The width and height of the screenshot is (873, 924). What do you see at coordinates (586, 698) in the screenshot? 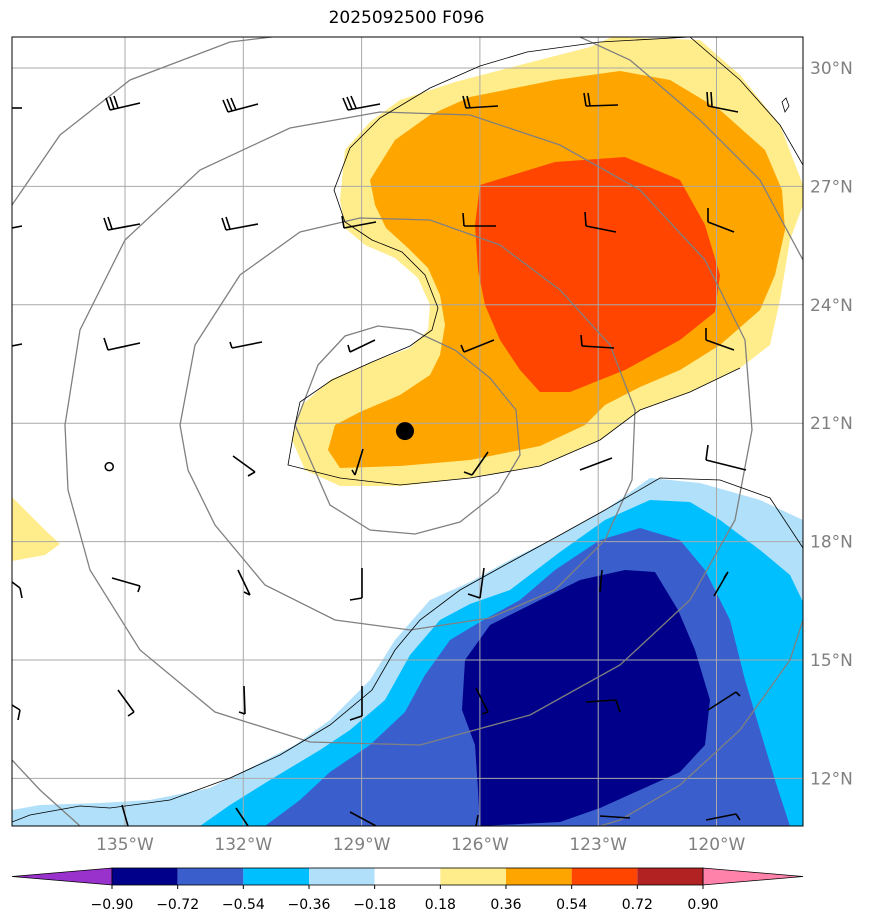
I see `negative-anomaly-0.72` at bounding box center [586, 698].